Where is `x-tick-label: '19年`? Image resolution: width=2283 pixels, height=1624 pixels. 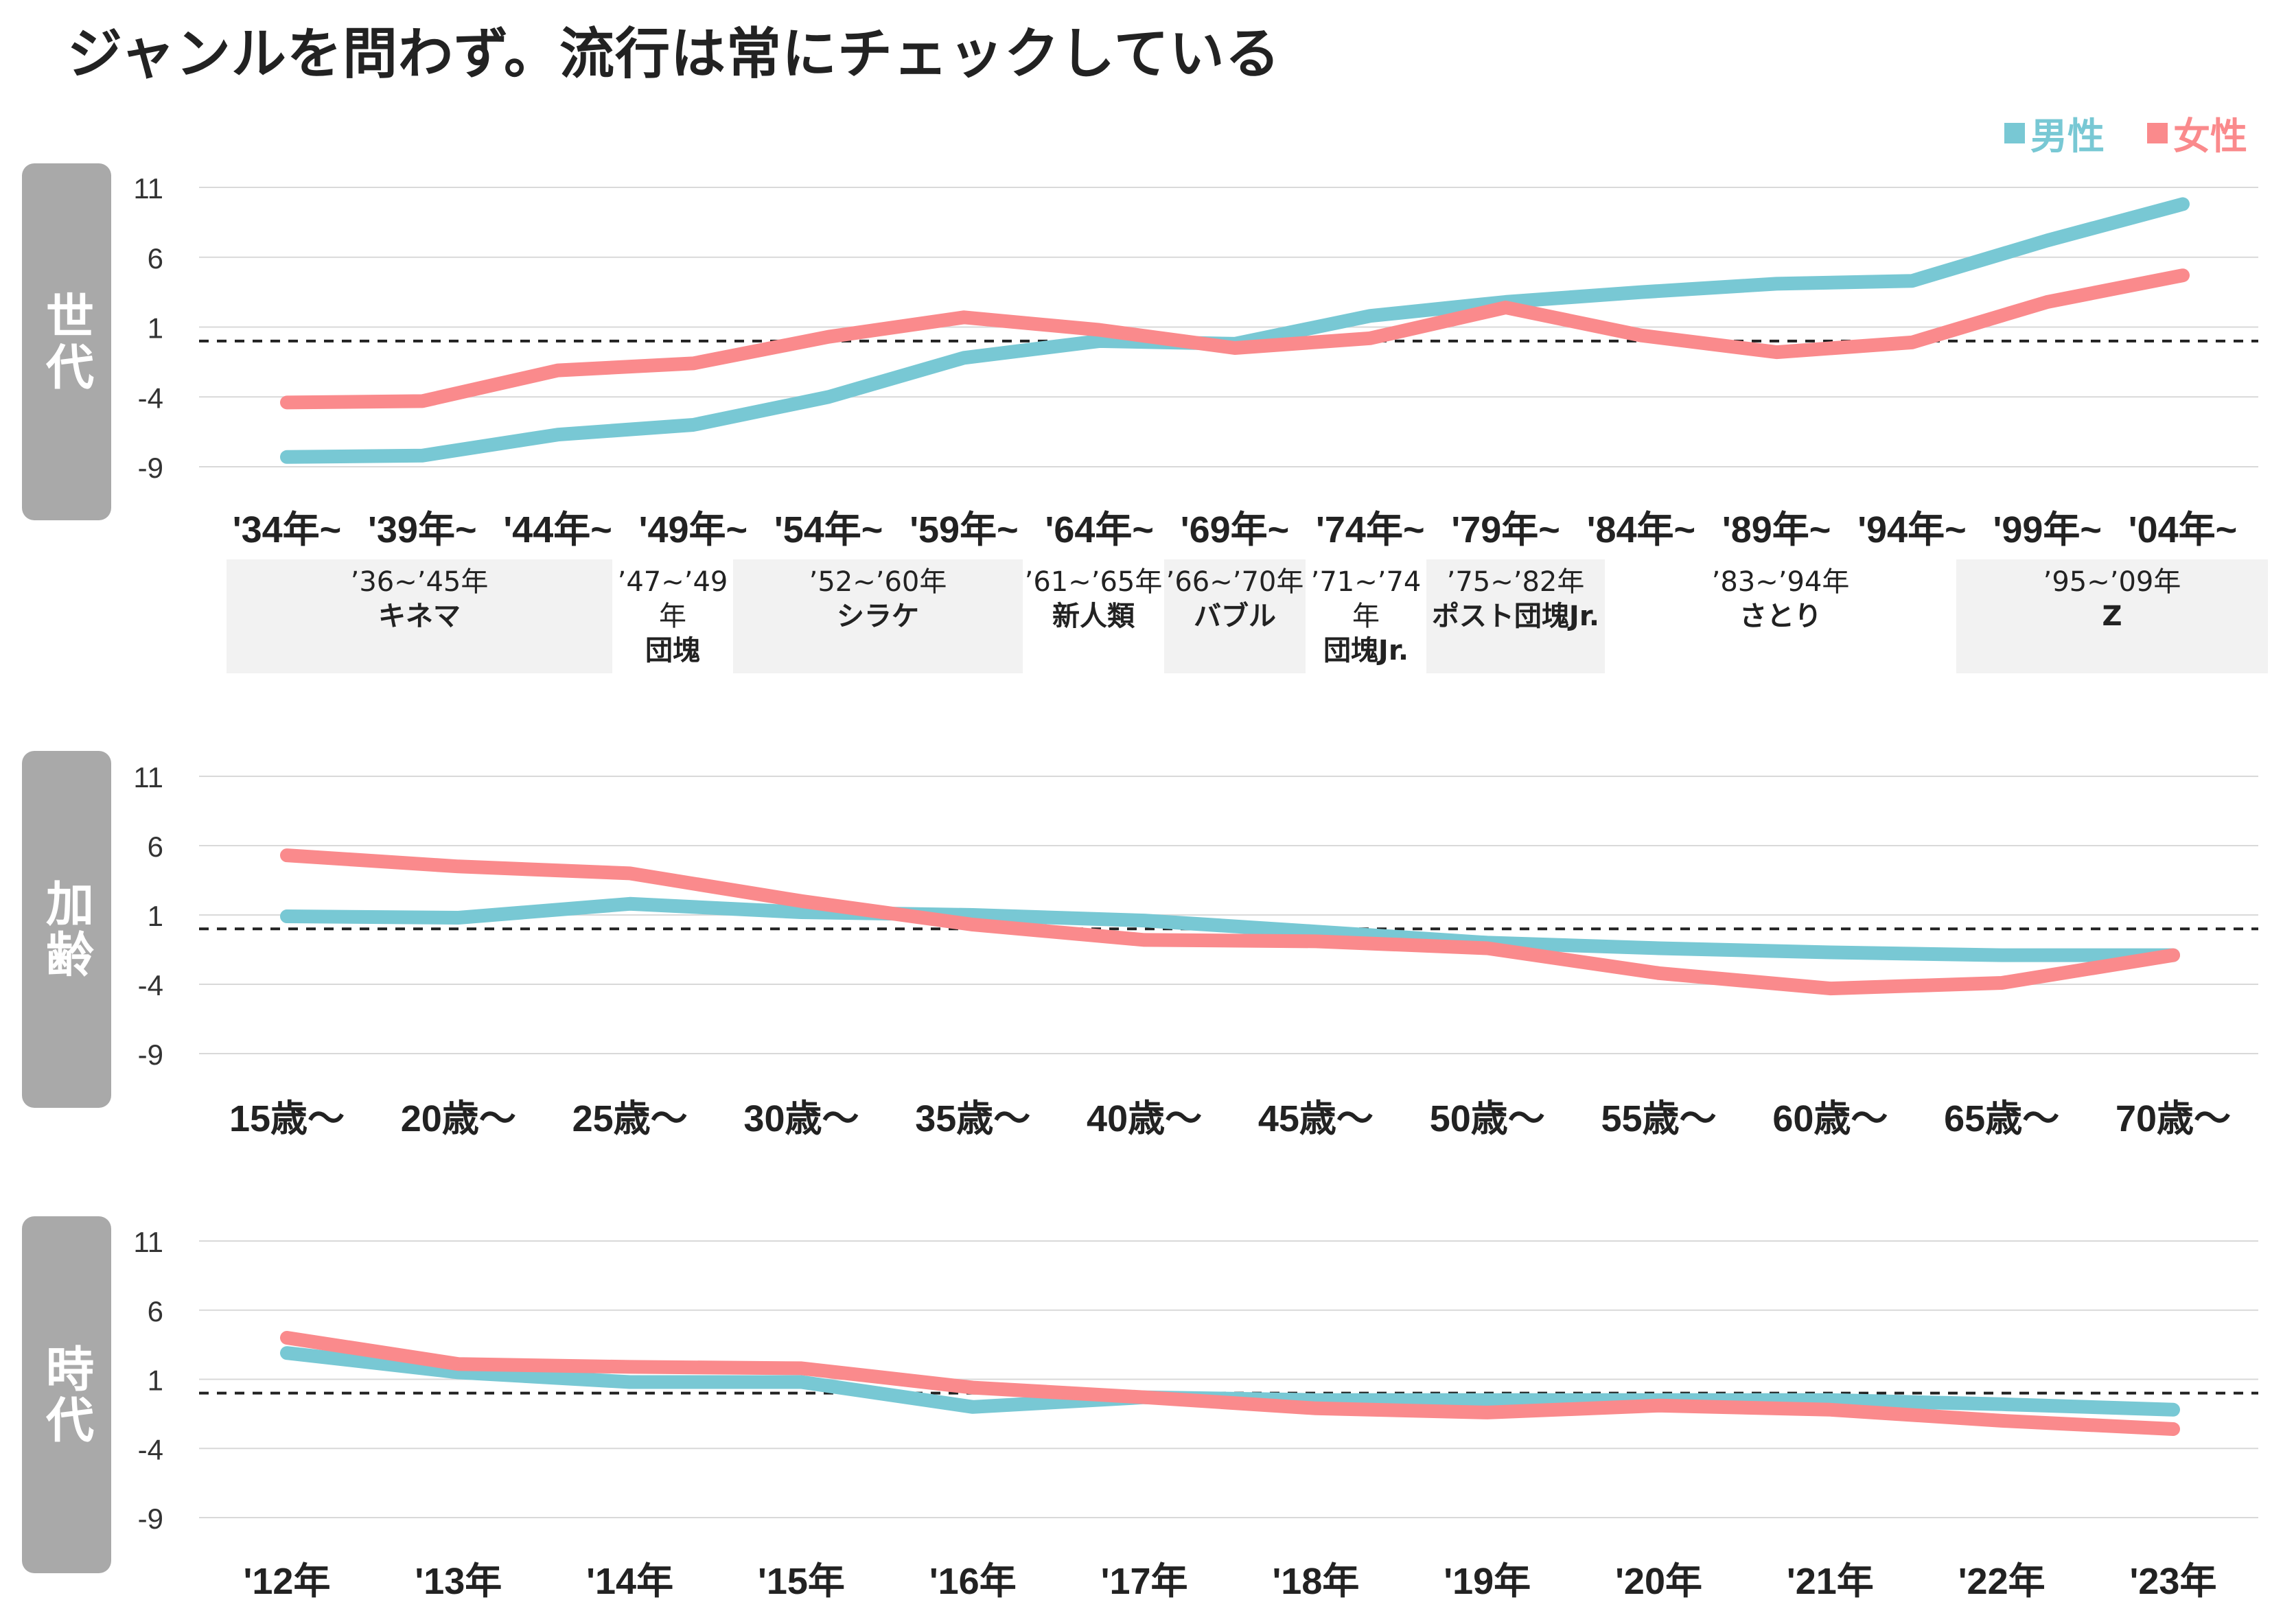 x-tick-label: '19年 is located at coordinates (1487, 1581).